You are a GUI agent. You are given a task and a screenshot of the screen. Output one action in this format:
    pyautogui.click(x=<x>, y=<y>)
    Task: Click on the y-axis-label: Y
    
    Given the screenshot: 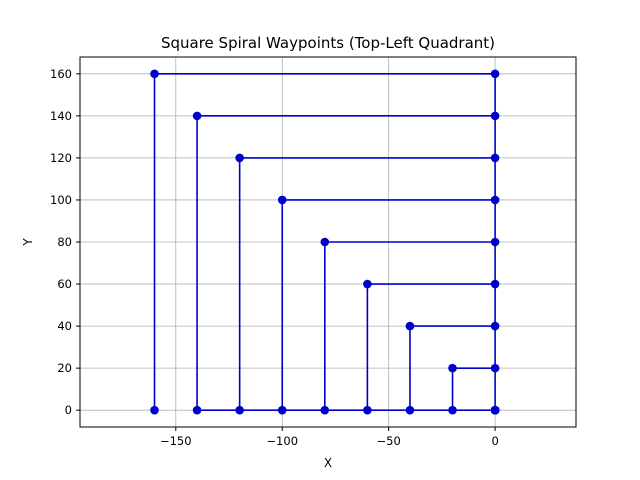 What is the action you would take?
    pyautogui.click(x=28, y=242)
    